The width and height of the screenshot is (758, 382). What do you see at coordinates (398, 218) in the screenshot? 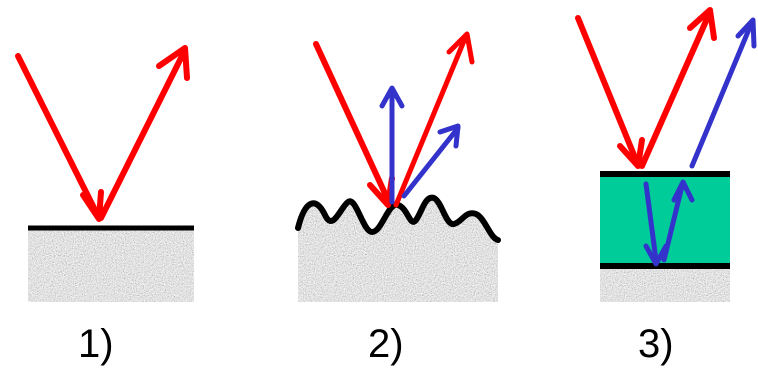
I see `rough-surface-line` at bounding box center [398, 218].